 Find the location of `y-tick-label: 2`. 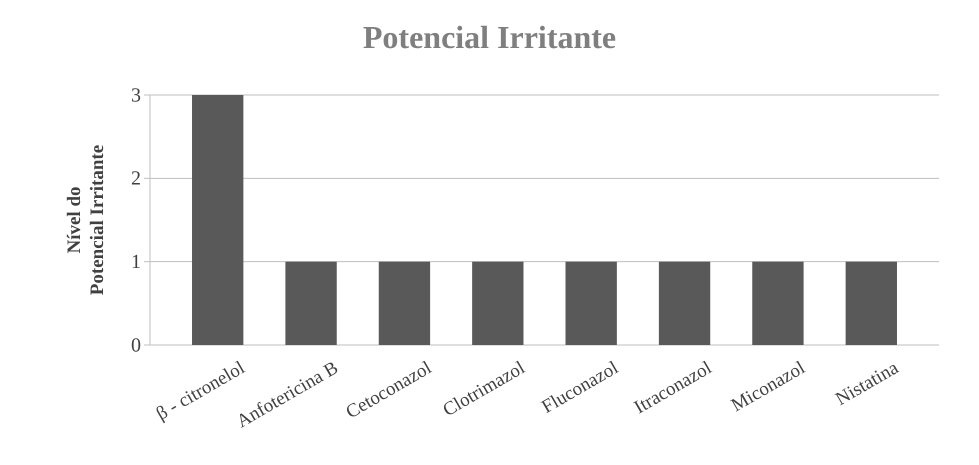

y-tick-label: 2 is located at coordinates (136, 179).